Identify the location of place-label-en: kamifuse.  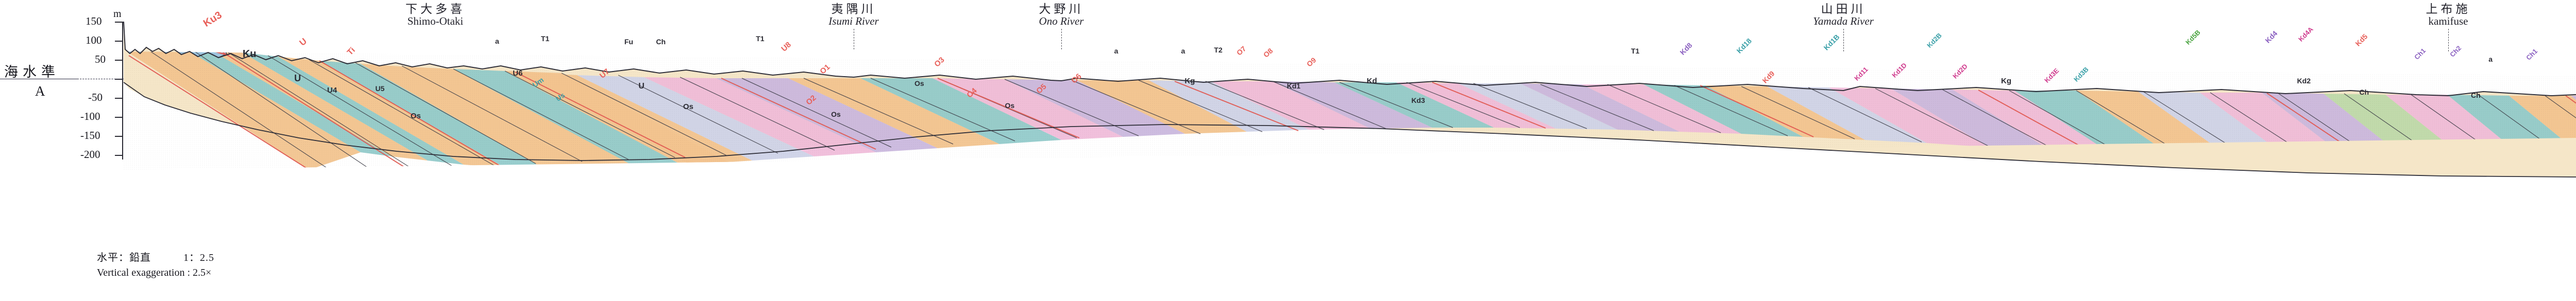
(2448, 21).